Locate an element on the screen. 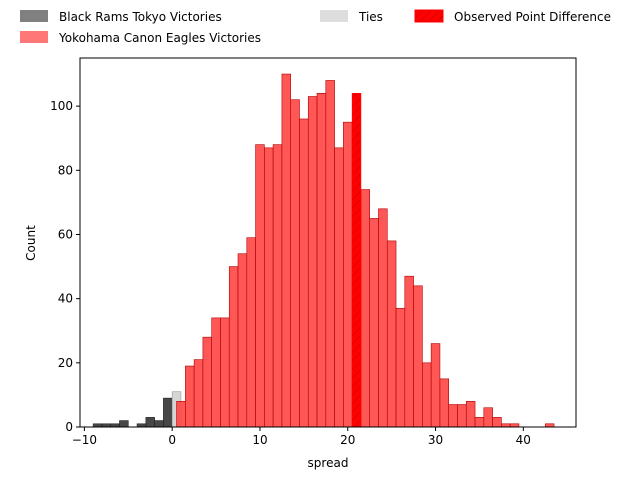 The height and width of the screenshot is (484, 640). x-tick-label-3: 20 is located at coordinates (347, 440).